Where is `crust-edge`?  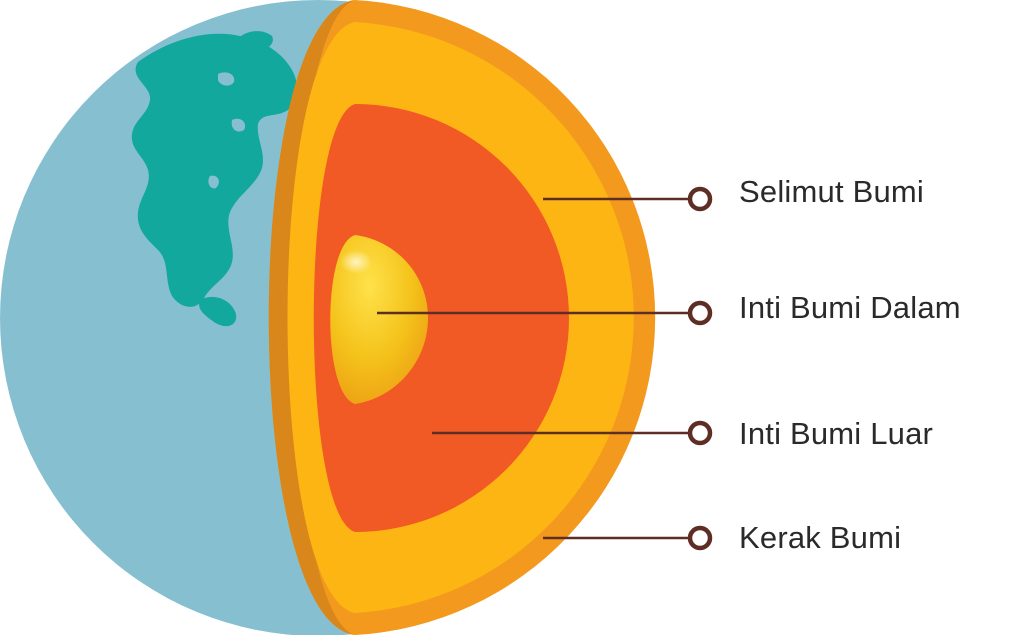 crust-edge is located at coordinates (311, 317).